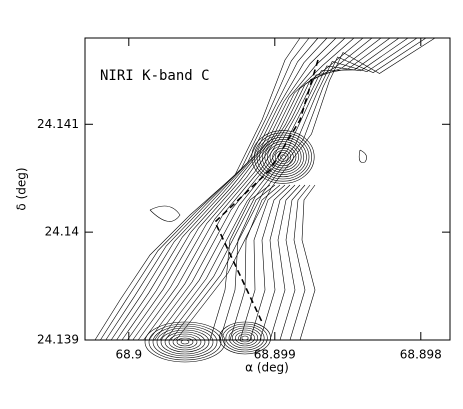 The height and width of the screenshot is (409, 463). Describe the element at coordinates (267, 368) in the screenshot. I see `x-axis-label: α (deg)` at that location.